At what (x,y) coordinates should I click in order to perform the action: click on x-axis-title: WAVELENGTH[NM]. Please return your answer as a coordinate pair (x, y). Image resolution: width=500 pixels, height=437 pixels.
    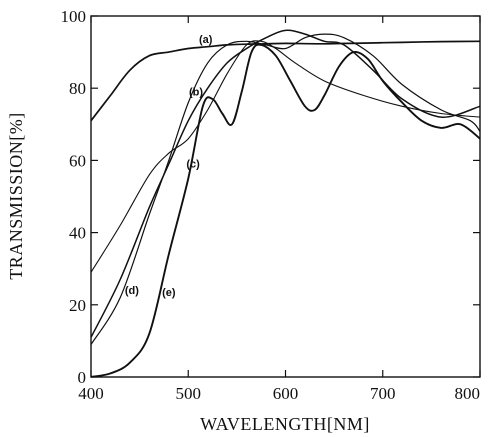
    Looking at the image, I should click on (285, 424).